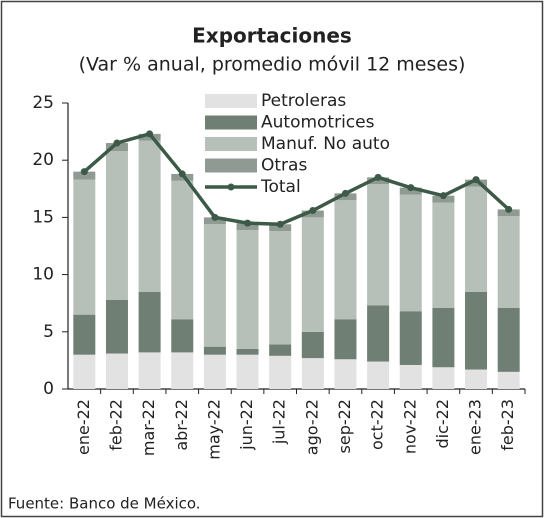 Image resolution: width=544 pixels, height=518 pixels. I want to click on y-tick-label: 25, so click(43, 103).